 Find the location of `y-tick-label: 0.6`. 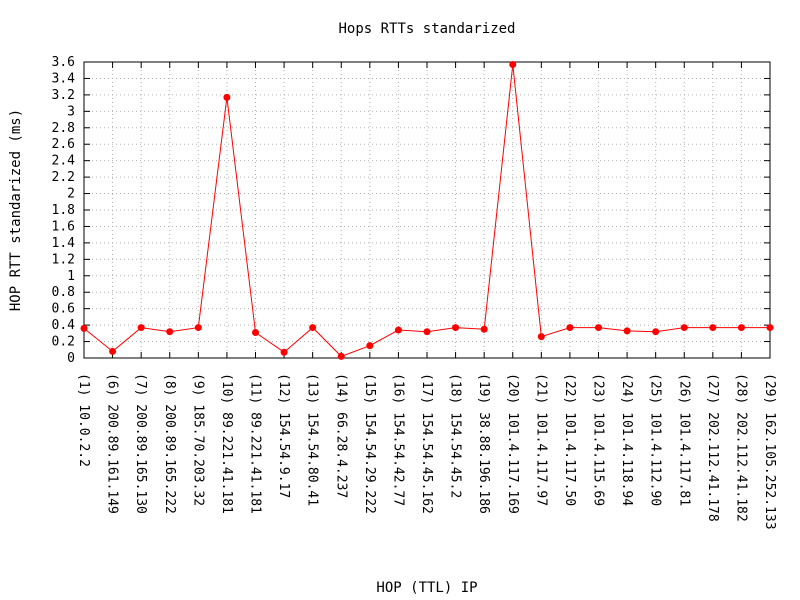

y-tick-label: 0.6 is located at coordinates (63, 309).